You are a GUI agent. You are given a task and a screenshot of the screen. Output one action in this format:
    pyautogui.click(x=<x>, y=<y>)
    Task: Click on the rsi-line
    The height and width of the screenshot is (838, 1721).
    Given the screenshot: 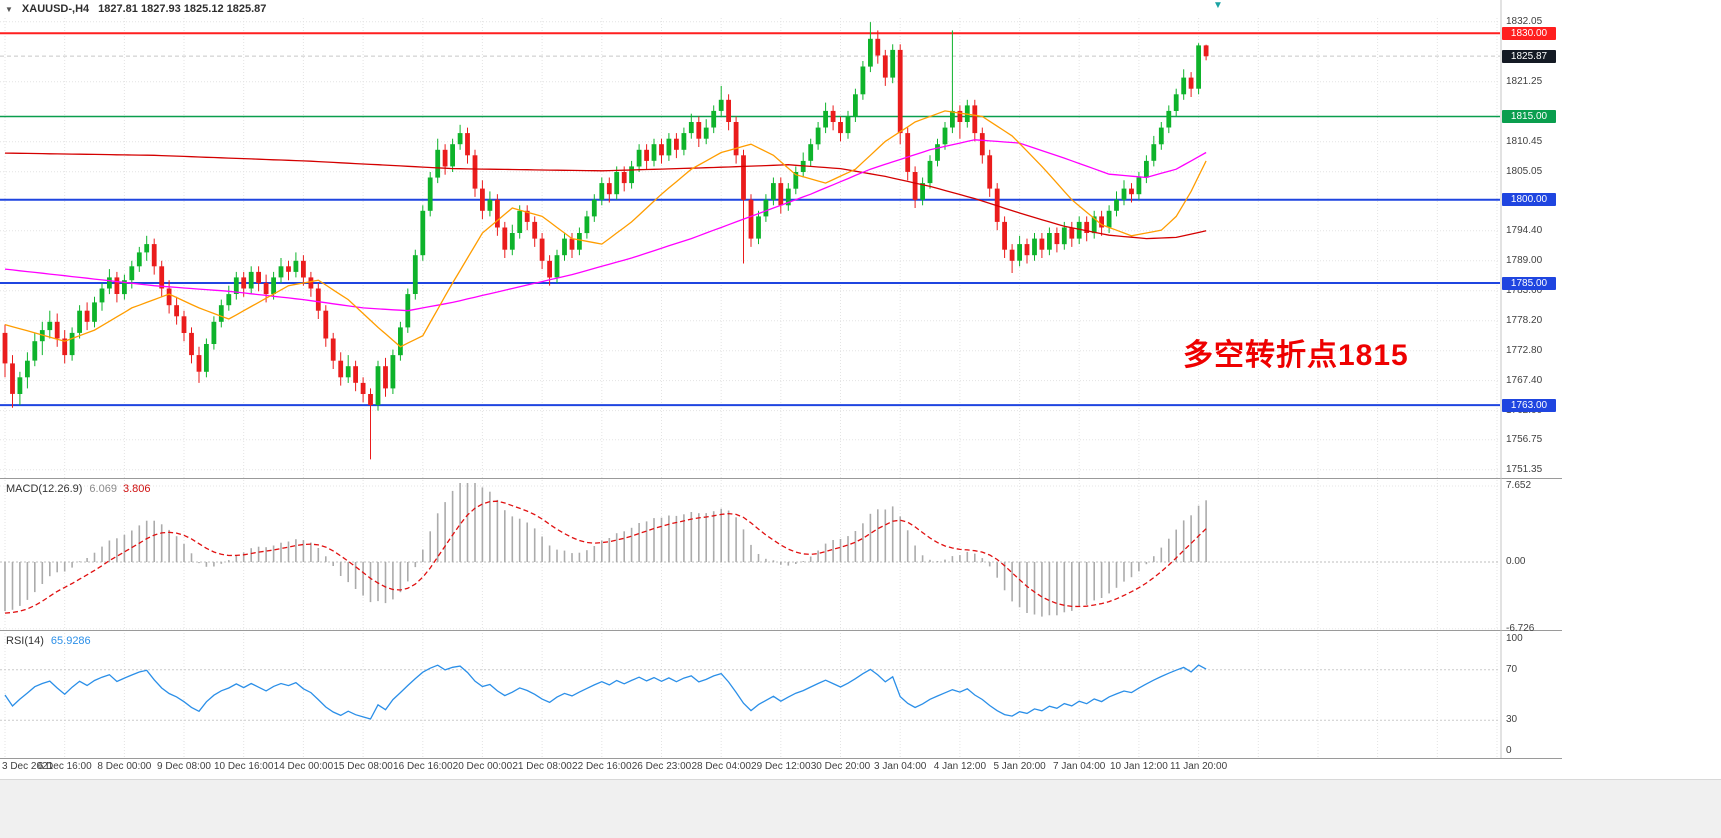 What is the action you would take?
    pyautogui.click(x=605, y=692)
    